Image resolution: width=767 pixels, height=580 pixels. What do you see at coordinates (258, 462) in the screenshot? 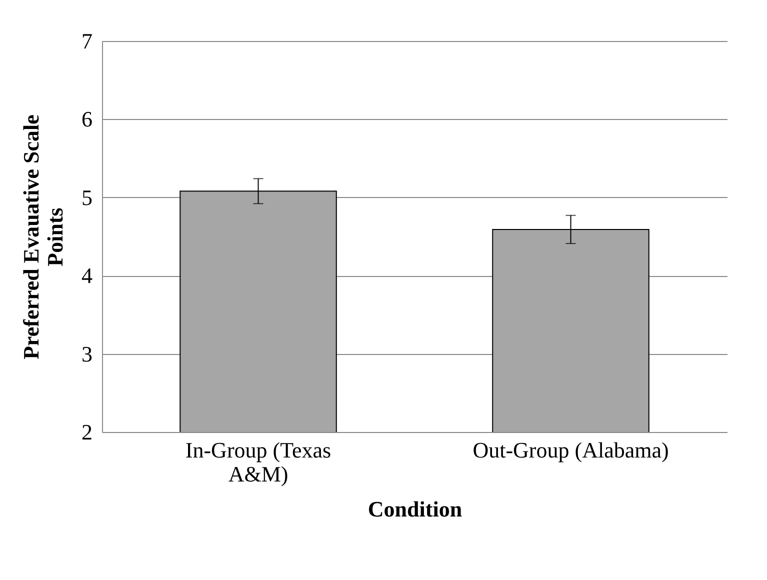
I see `x-tick-label: In-Group (Texas A&M)` at bounding box center [258, 462].